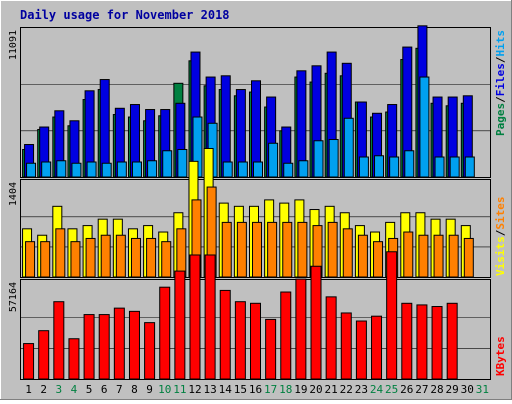  I want to click on x-tick-day-18: 18, so click(285, 389).